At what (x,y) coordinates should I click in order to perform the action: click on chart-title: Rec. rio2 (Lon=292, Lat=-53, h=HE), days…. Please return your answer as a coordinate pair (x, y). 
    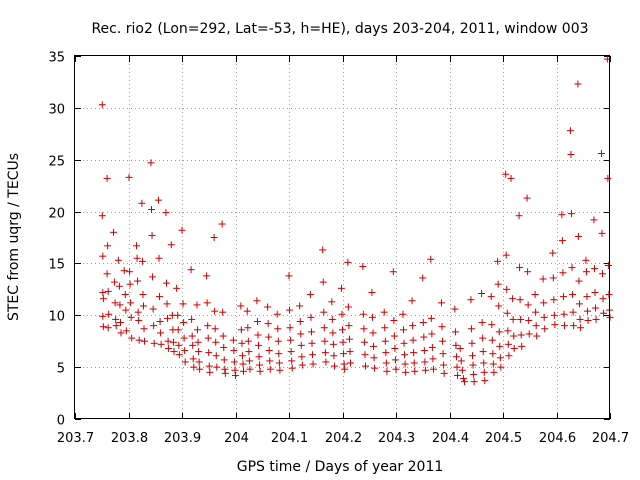
    Looking at the image, I should click on (339, 29).